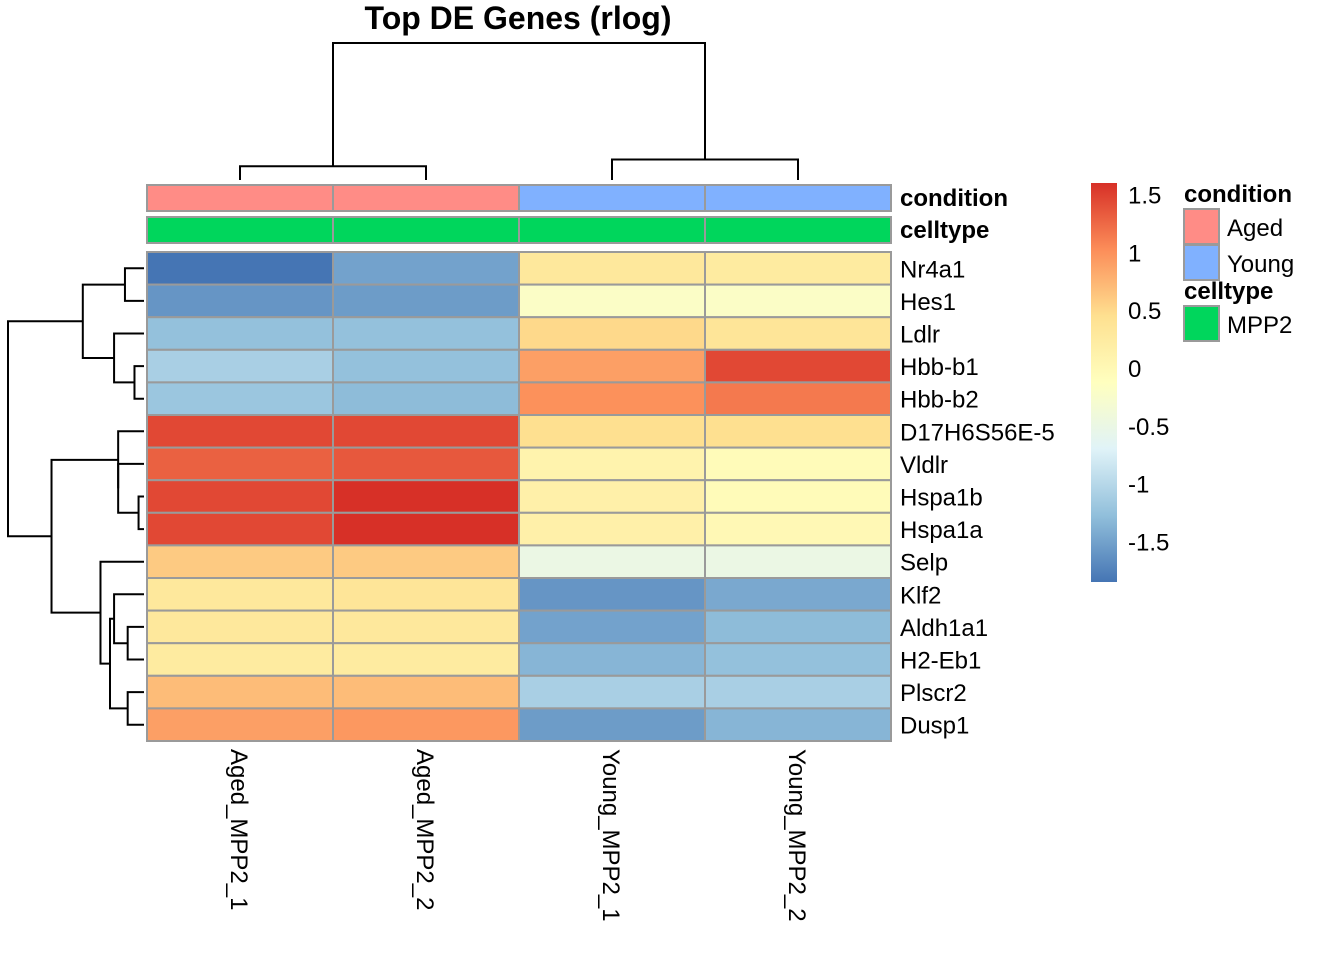  What do you see at coordinates (1259, 325) in the screenshot?
I see `legend-entry-celltype: MPP2` at bounding box center [1259, 325].